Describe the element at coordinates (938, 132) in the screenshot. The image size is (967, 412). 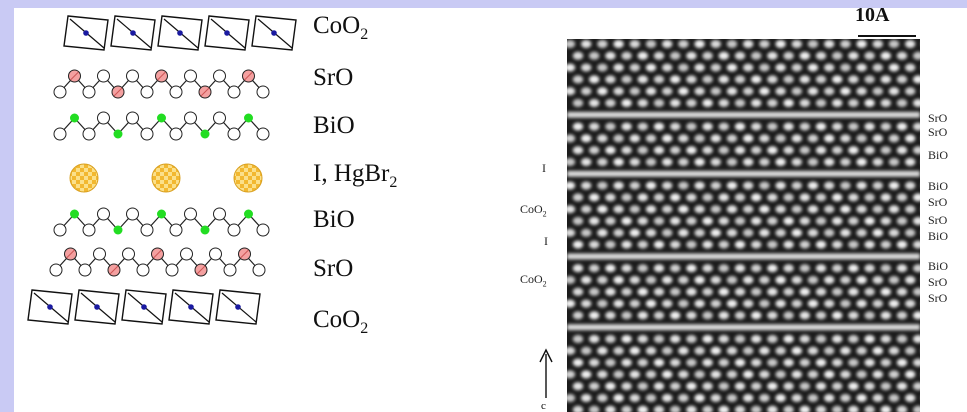
I see `micrograph-label-right: SrO` at that location.